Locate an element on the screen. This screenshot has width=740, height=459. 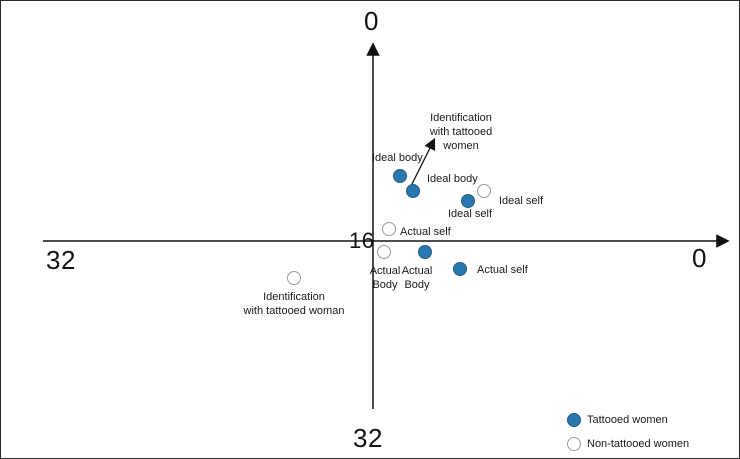
origin-label: 16 is located at coordinates (362, 240).